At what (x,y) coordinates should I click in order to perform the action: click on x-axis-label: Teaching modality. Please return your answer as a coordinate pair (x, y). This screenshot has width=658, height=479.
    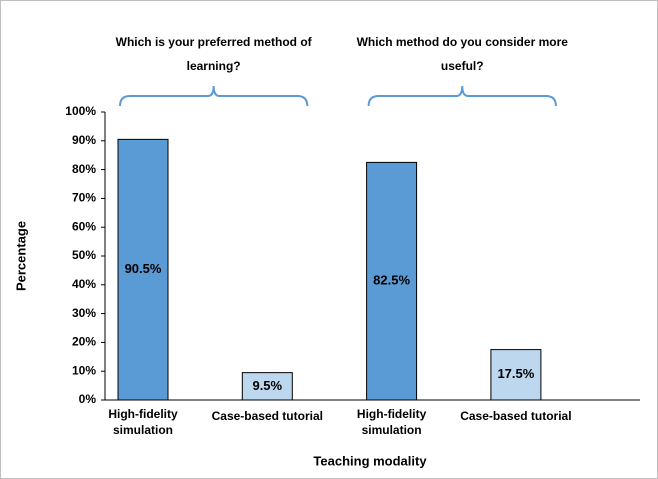
    Looking at the image, I should click on (370, 460).